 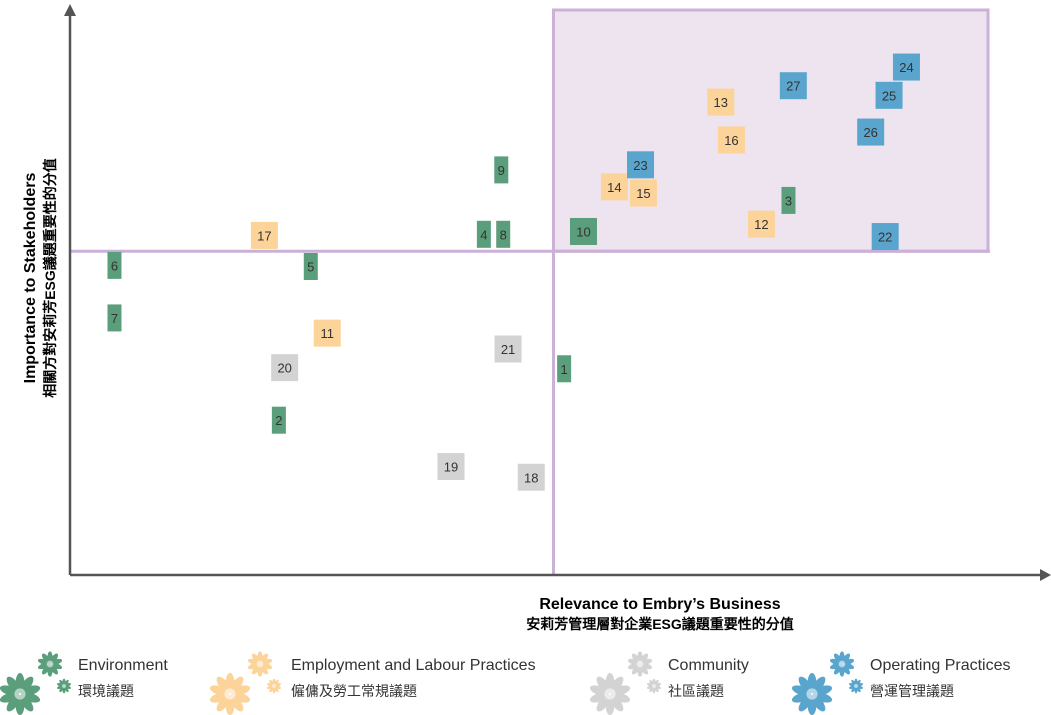 I want to click on legend-label-zh: 環境議題, so click(x=106, y=691).